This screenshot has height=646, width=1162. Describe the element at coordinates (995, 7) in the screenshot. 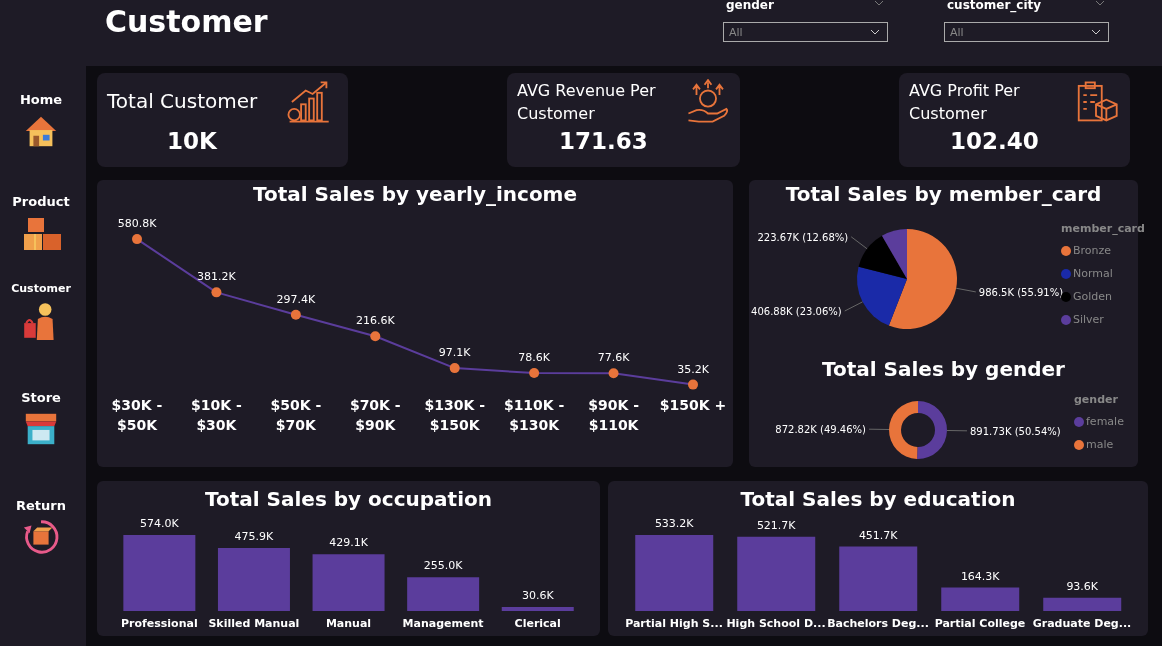

I see `text: customer_city` at that location.